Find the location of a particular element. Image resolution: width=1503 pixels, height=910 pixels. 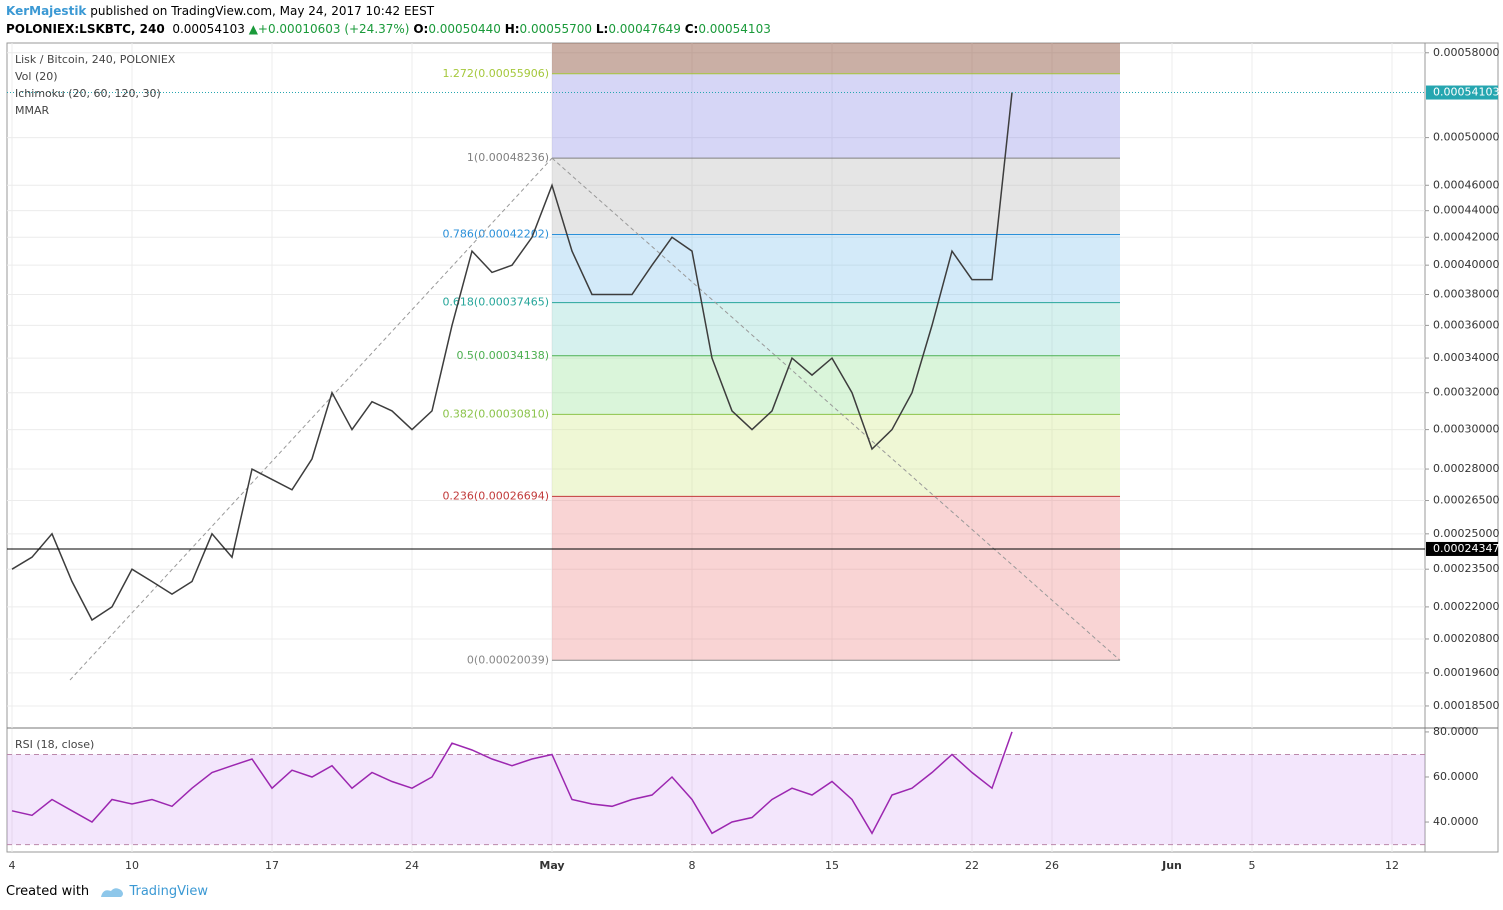

y-tick-label: 0.00020800 is located at coordinates (1466, 638).